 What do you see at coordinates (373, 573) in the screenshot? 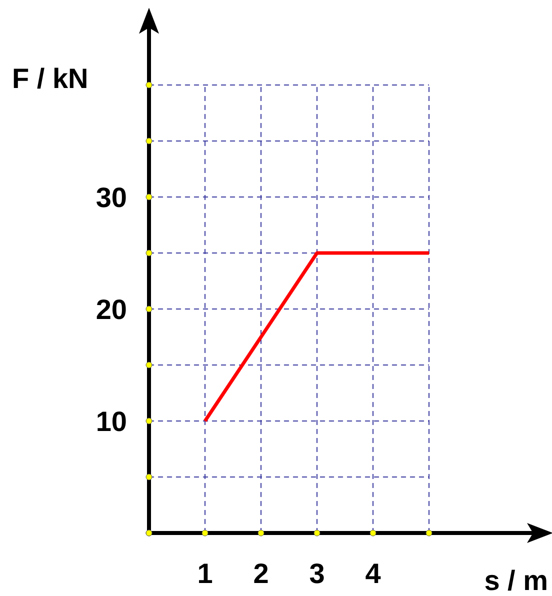
I see `x-tick-label: 4` at bounding box center [373, 573].